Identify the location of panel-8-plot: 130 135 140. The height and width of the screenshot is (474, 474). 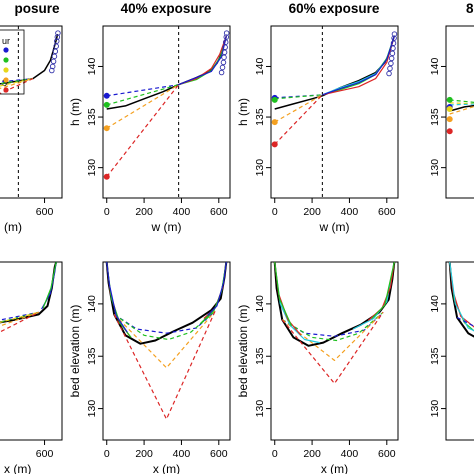
(451, 351).